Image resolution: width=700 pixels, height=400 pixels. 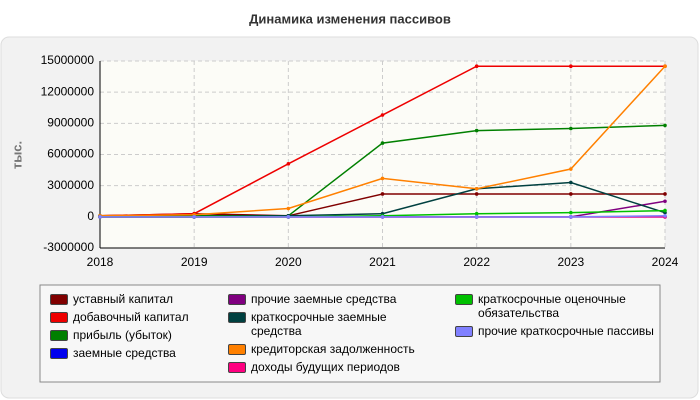 What do you see at coordinates (70, 154) in the screenshot?
I see `y-tick-label: 6000000` at bounding box center [70, 154].